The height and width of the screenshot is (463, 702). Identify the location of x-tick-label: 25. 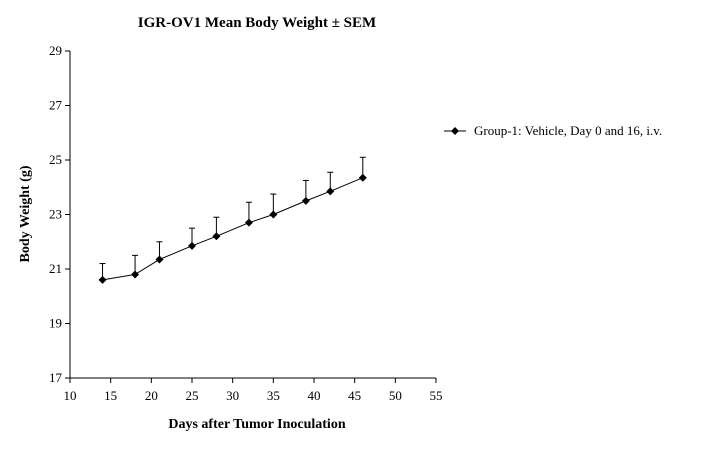
(192, 395).